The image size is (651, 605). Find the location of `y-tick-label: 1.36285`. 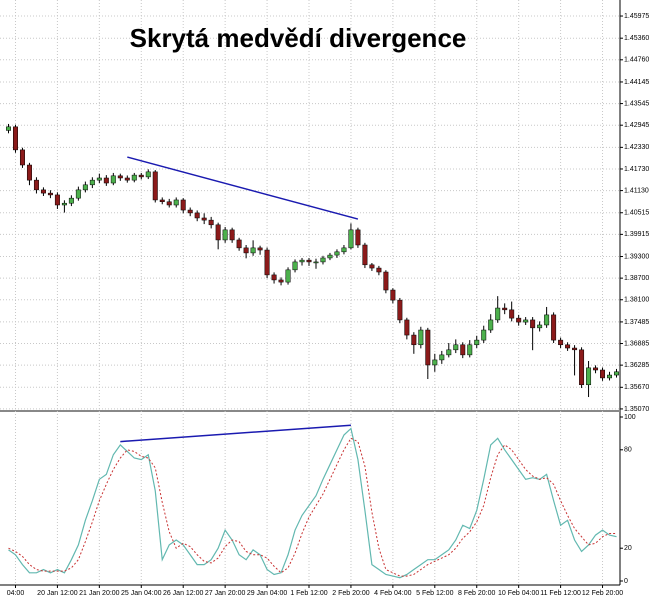

y-tick-label: 1.36285 is located at coordinates (636, 365).